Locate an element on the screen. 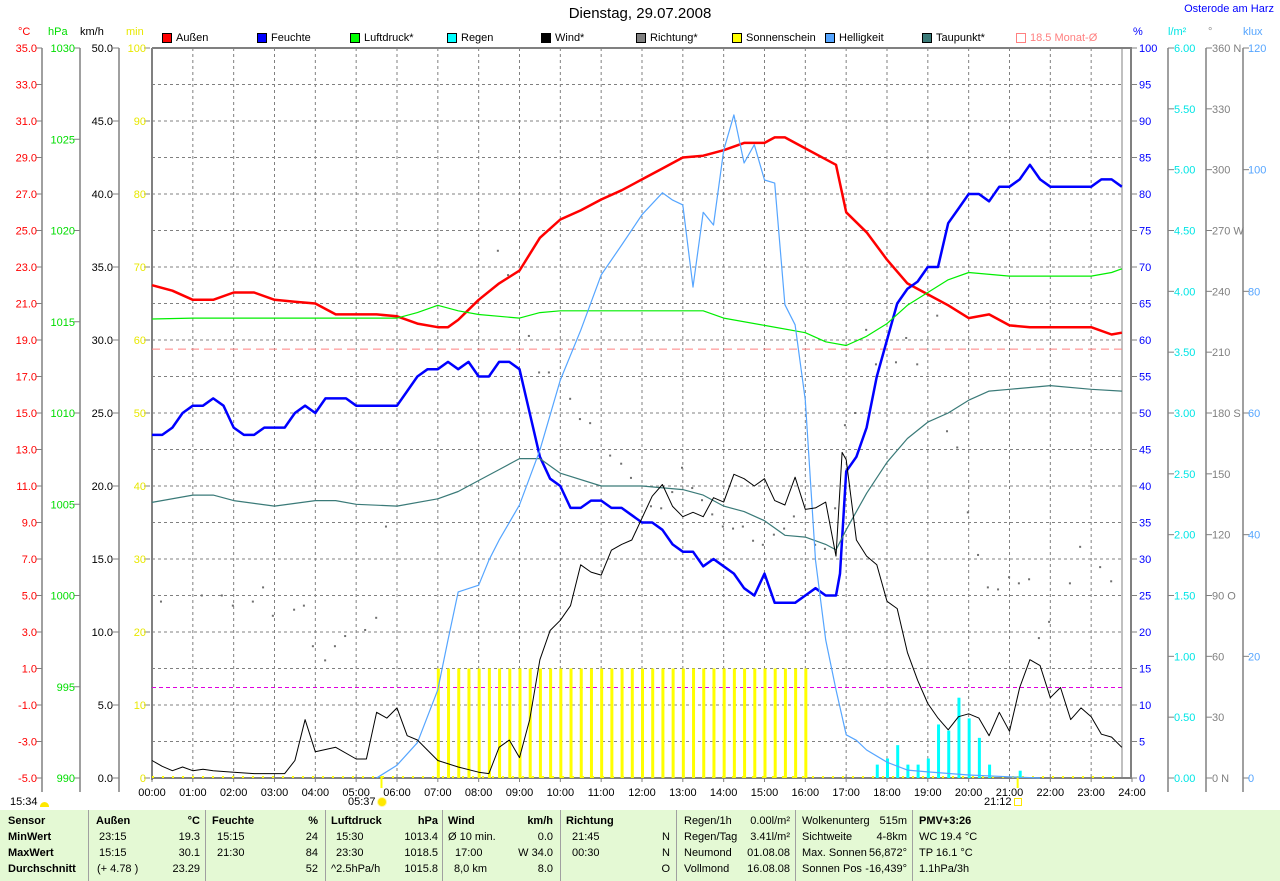  row-label: Durchschnitt is located at coordinates (42, 869).